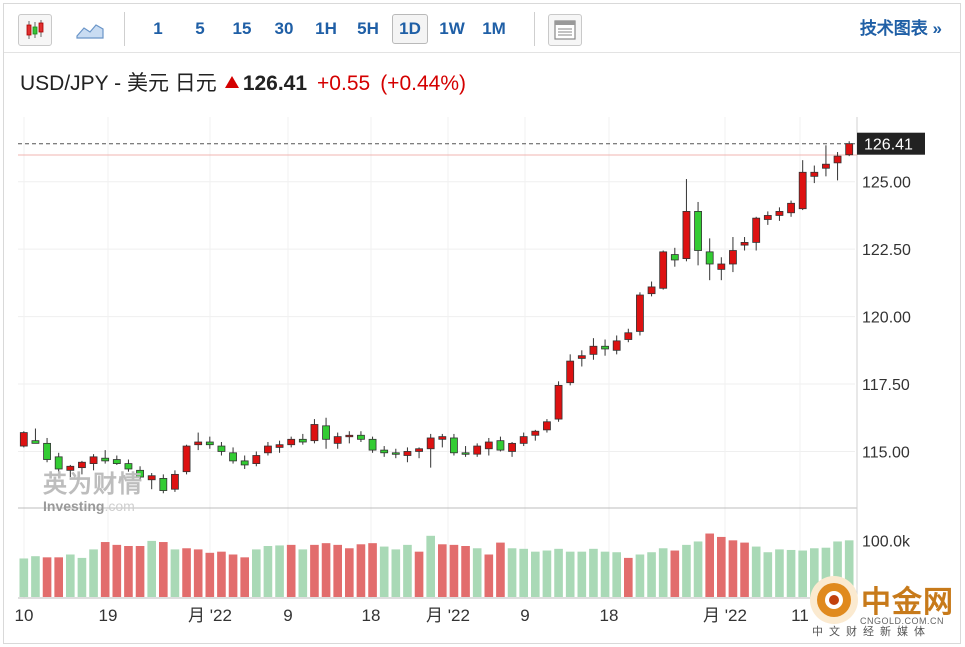  I want to click on price-change: +0.55, so click(344, 83).